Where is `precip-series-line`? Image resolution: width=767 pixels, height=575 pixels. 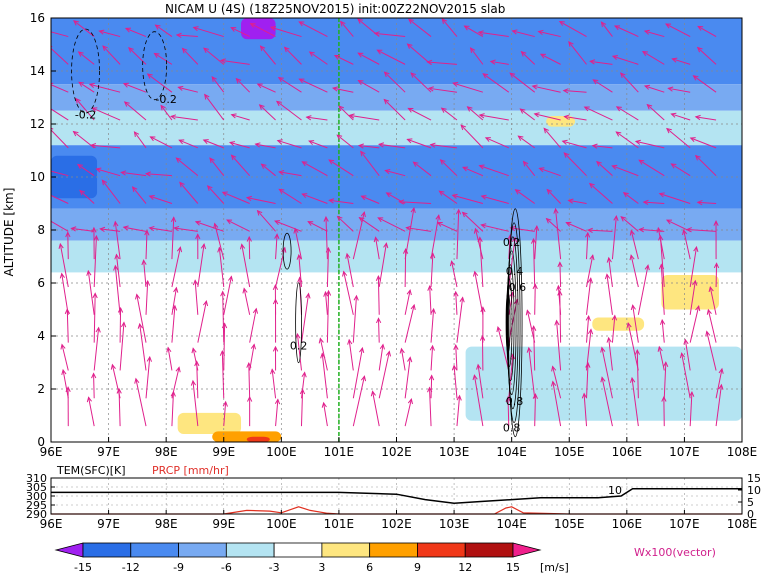 precip-series-line is located at coordinates (396, 510).